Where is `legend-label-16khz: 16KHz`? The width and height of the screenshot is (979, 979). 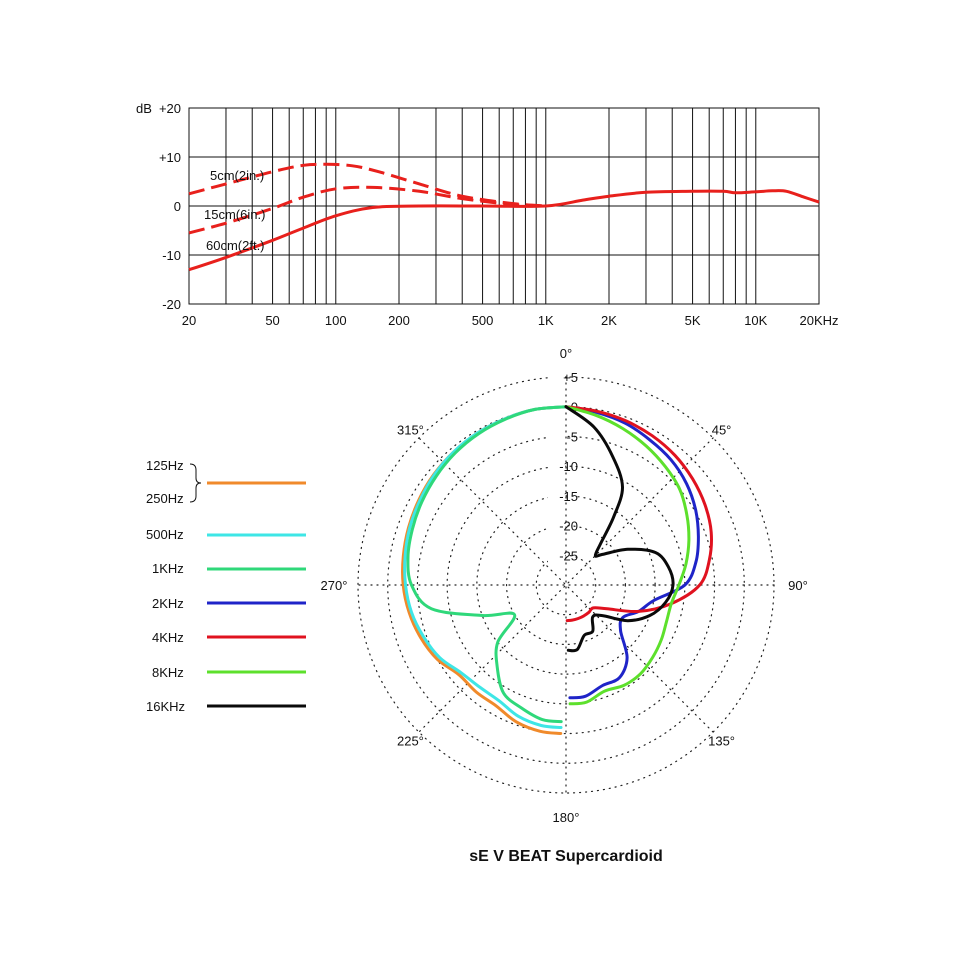 legend-label-16khz: 16KHz is located at coordinates (165, 706).